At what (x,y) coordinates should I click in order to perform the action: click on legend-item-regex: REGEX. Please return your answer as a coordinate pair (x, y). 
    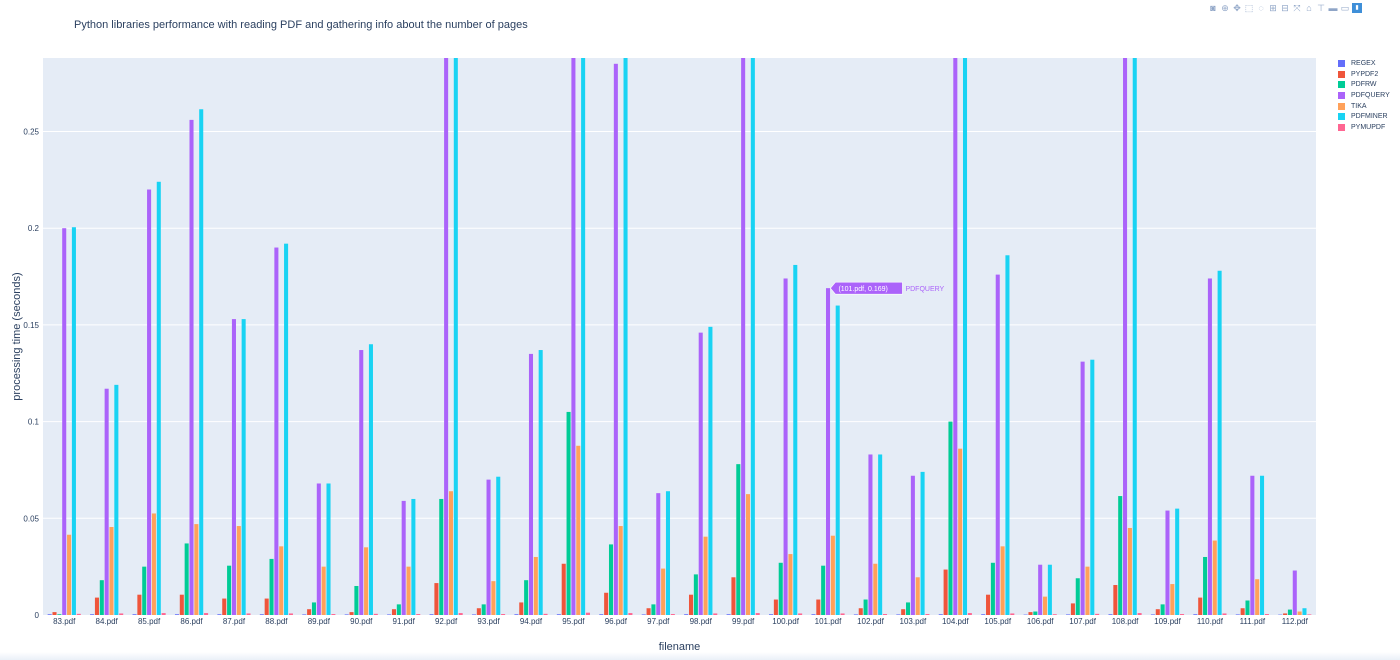
    Looking at the image, I should click on (1364, 63).